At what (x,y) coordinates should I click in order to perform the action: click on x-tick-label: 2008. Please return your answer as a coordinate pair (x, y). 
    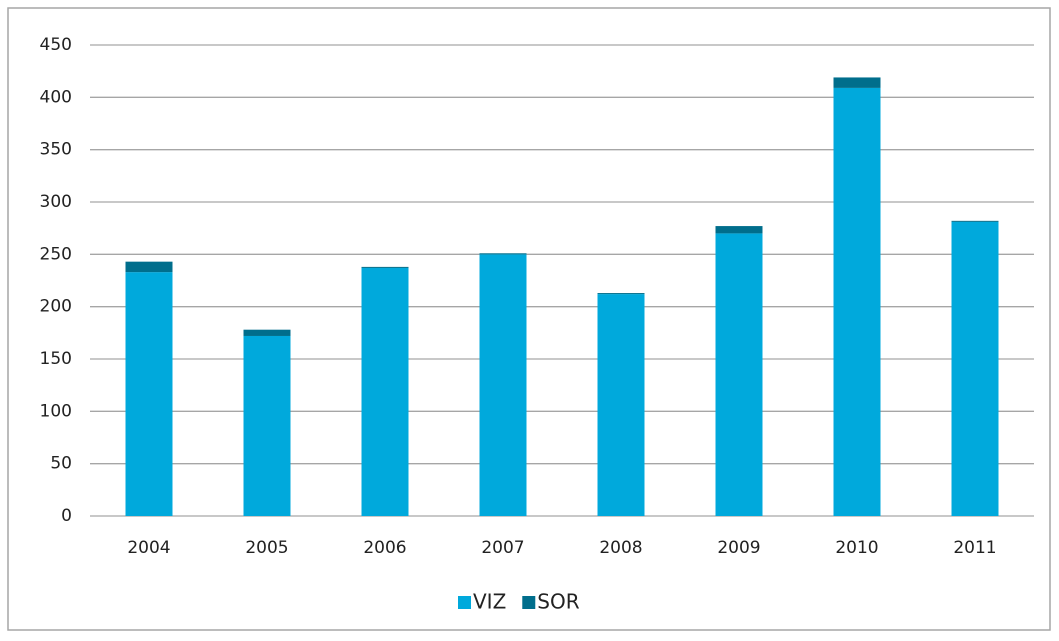
    Looking at the image, I should click on (620, 548).